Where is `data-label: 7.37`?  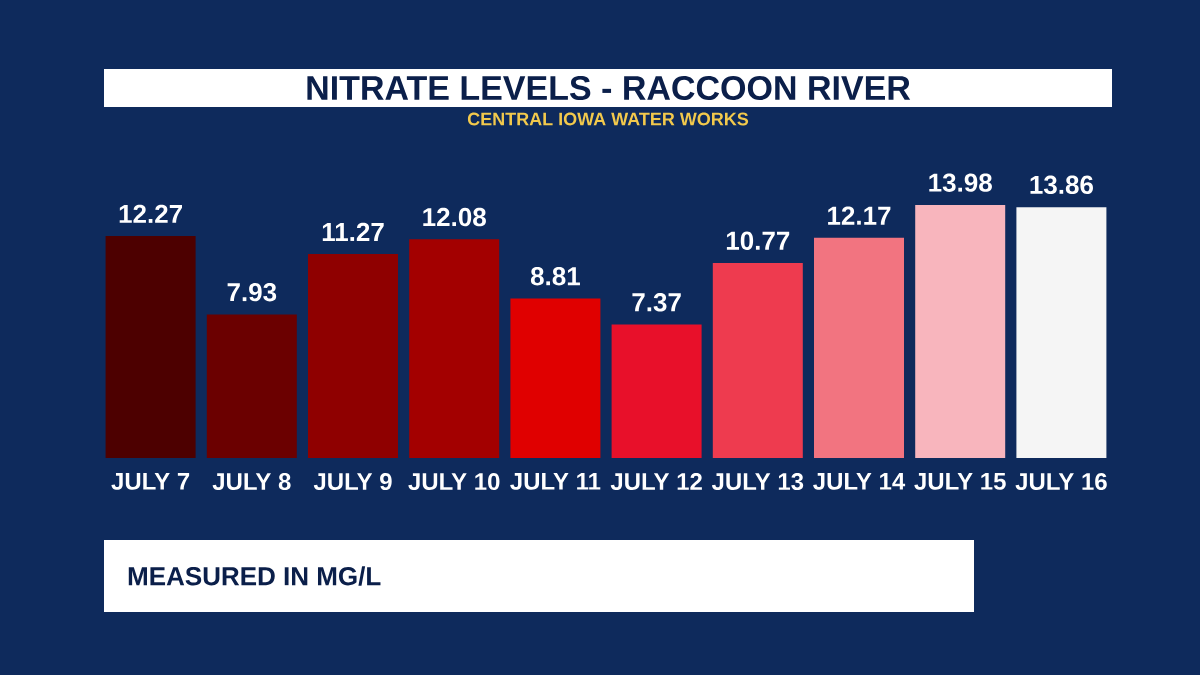
data-label: 7.37 is located at coordinates (656, 302).